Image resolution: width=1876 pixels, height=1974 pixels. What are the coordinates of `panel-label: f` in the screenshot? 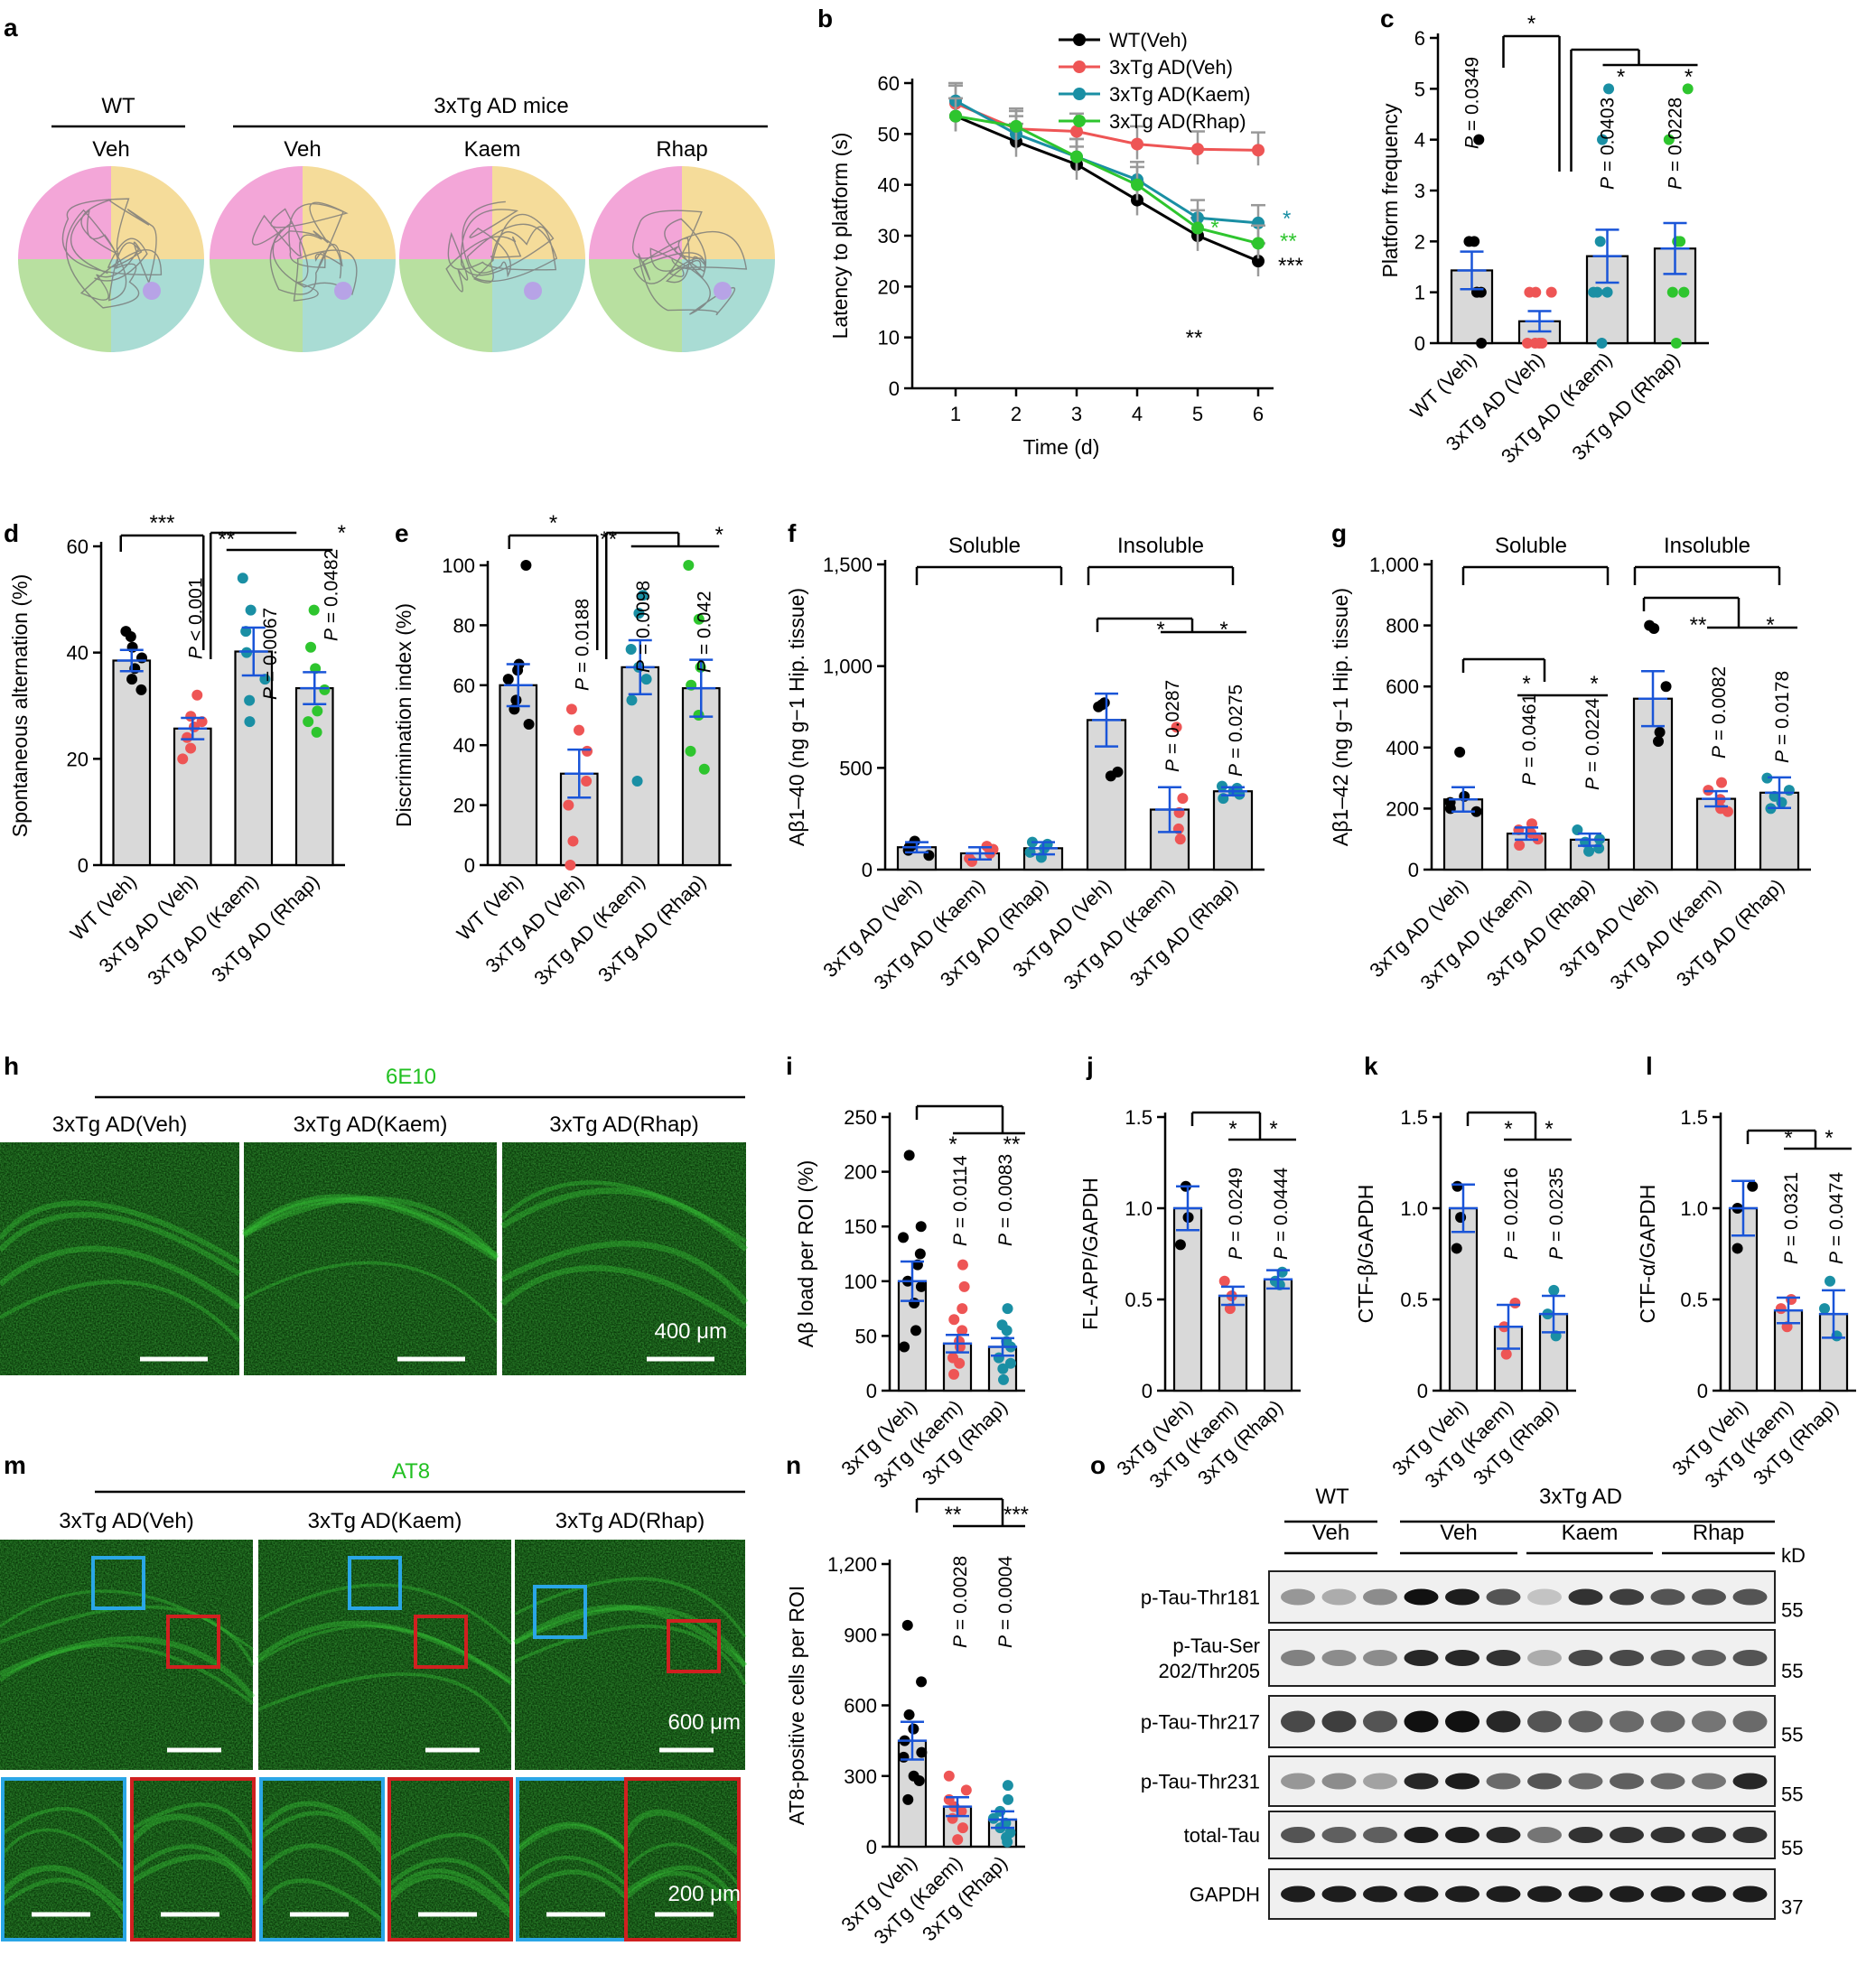 It's located at (792, 533).